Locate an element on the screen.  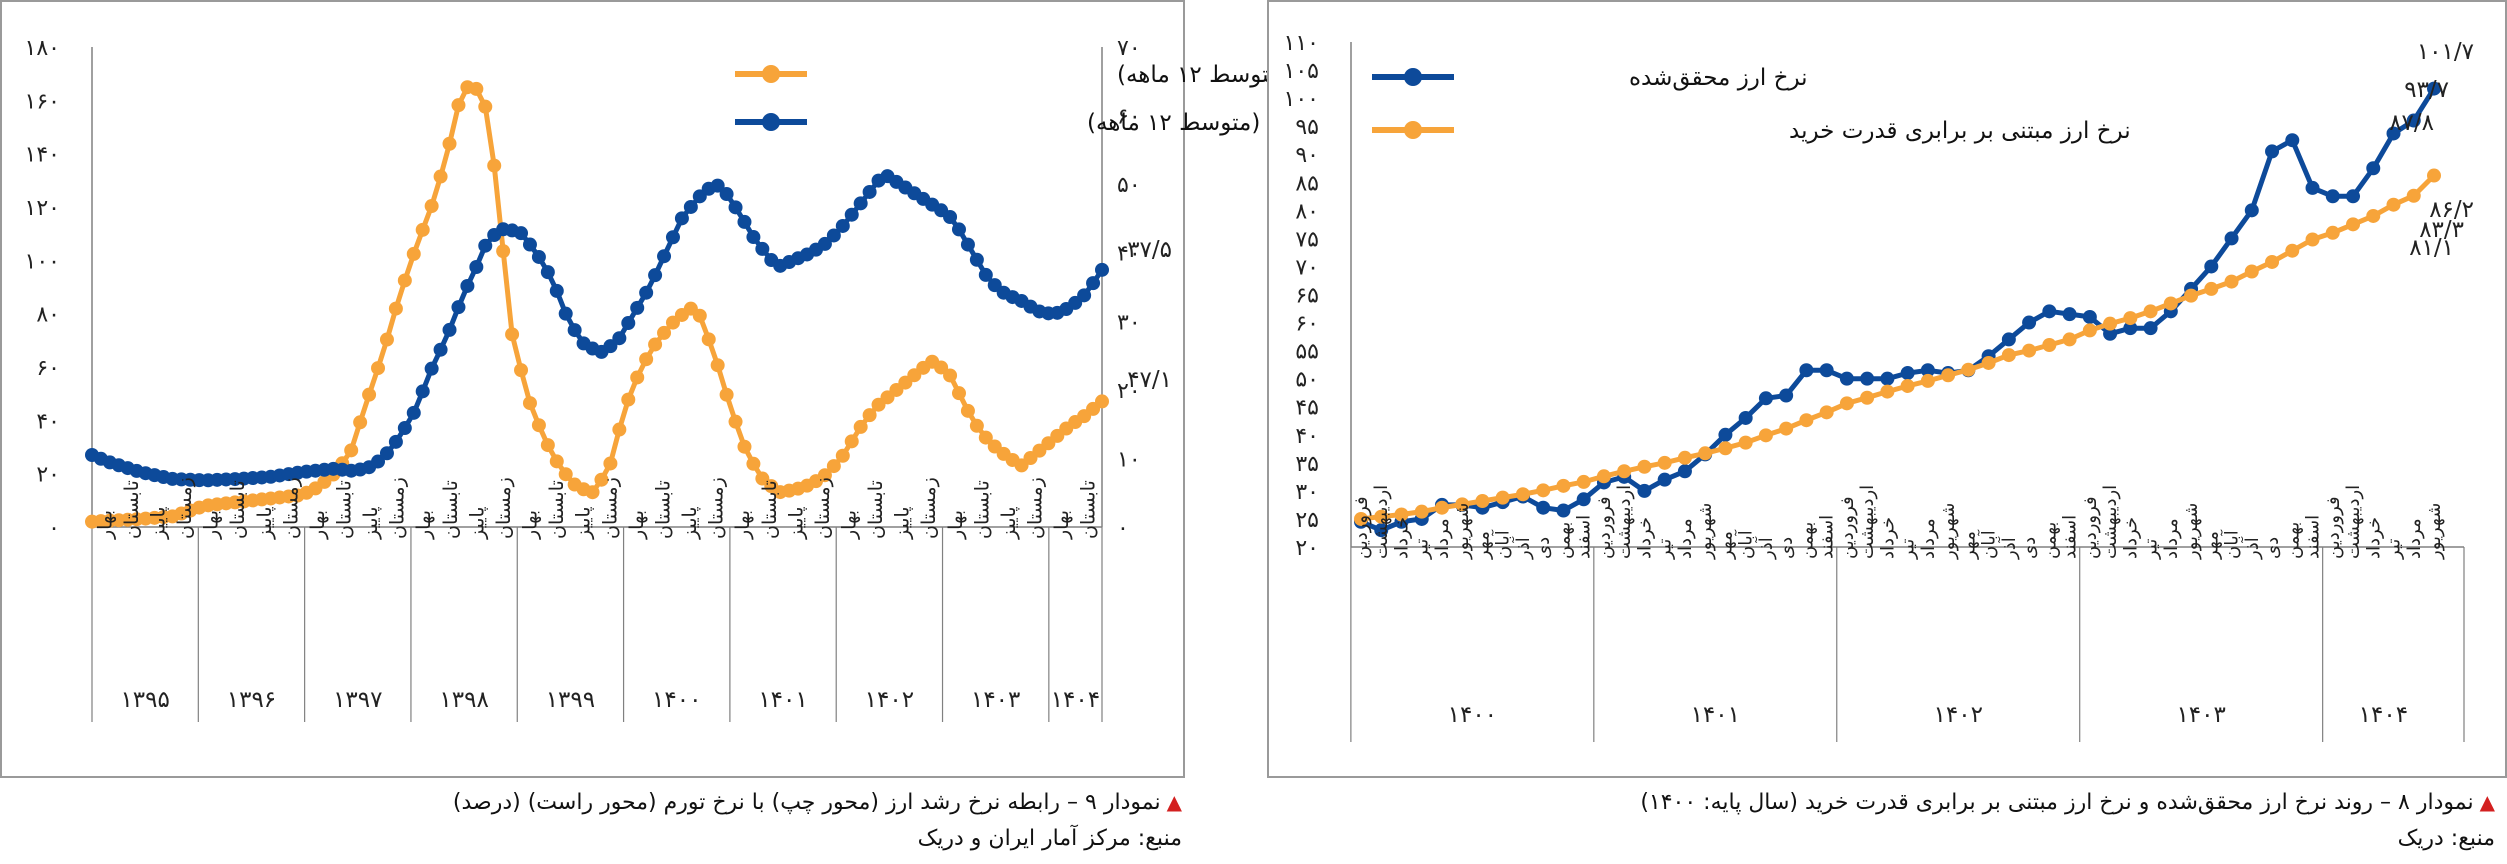
x-month-label: اسفند is located at coordinates (2313, 537).